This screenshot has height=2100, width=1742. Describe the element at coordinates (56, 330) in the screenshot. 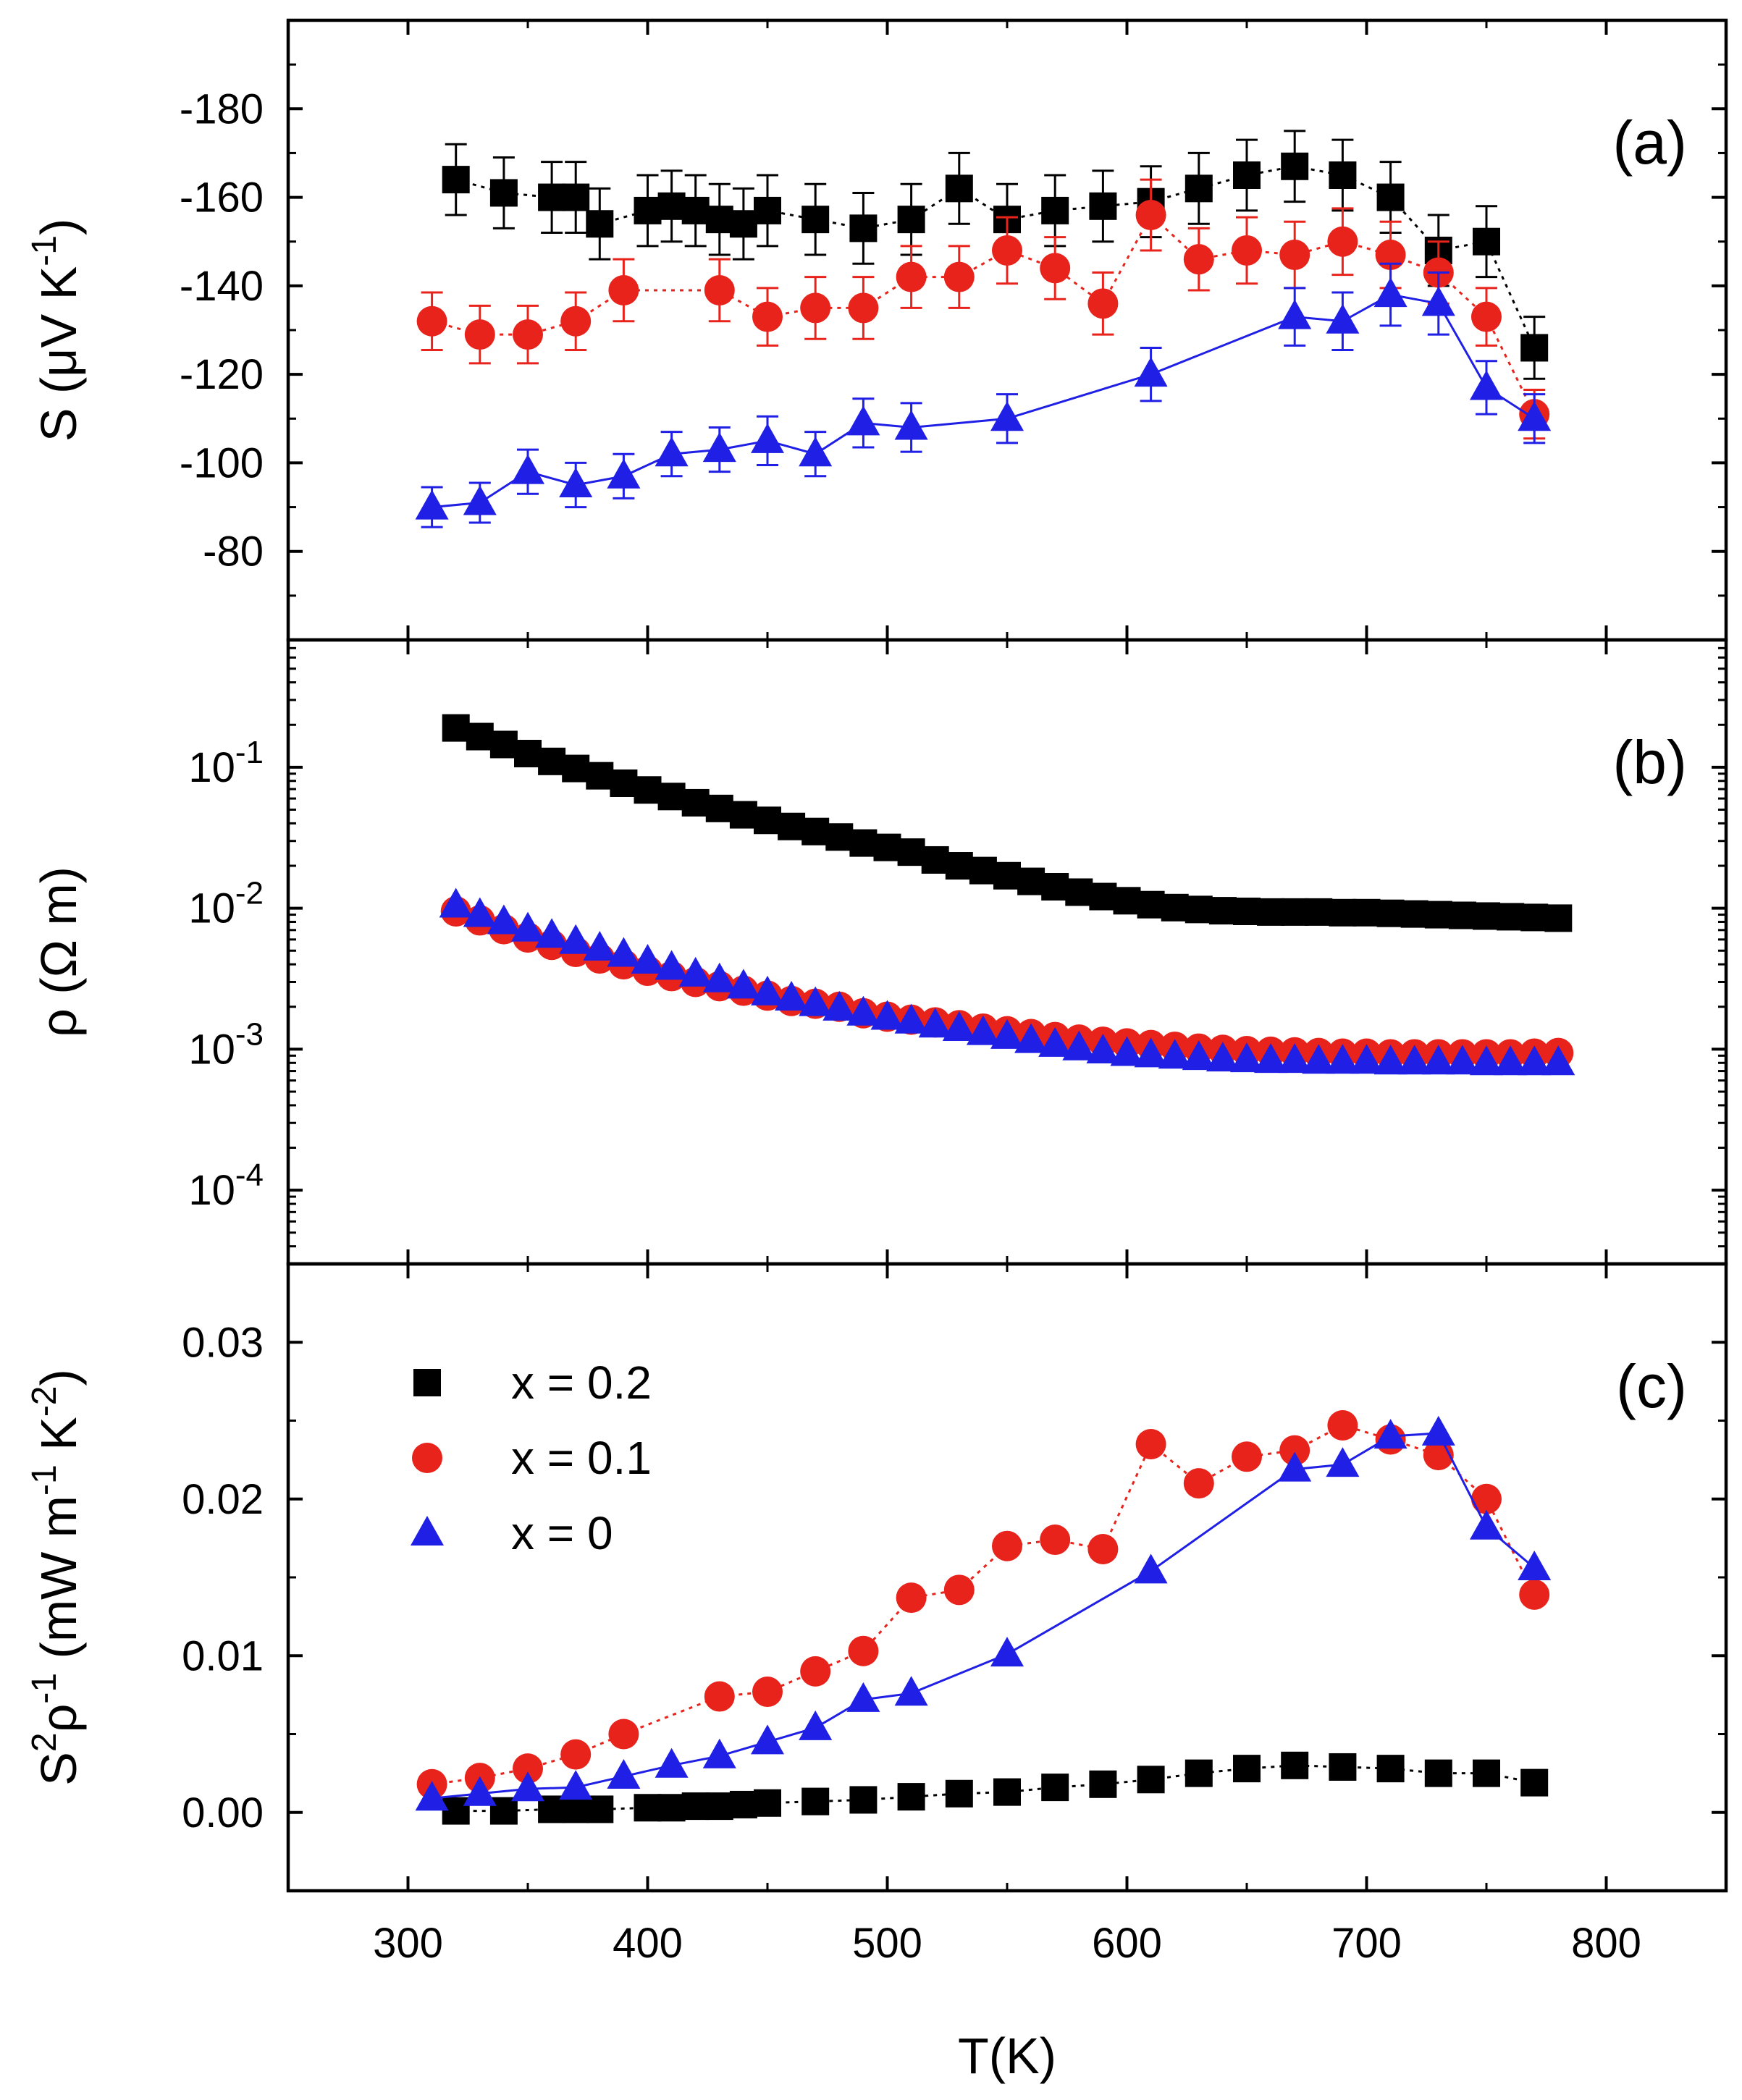

I see `y-axis-title: S (μV K-1)` at that location.